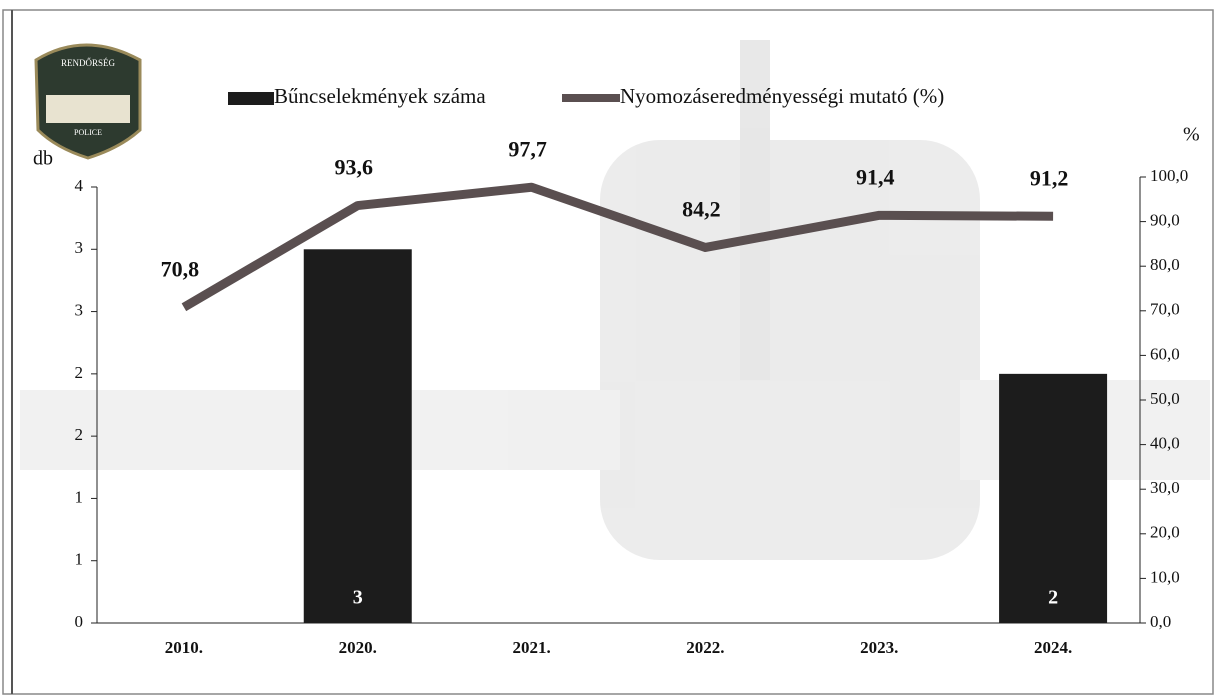  What do you see at coordinates (358, 598) in the screenshot?
I see `bar-value-label: 3` at bounding box center [358, 598].